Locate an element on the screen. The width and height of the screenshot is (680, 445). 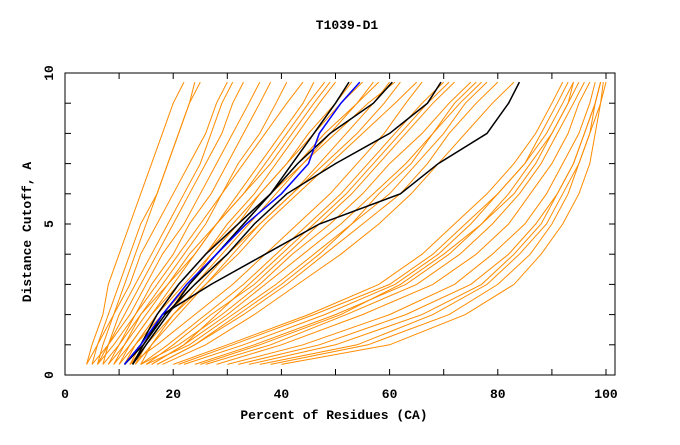
y-tick-label: 10 is located at coordinates (49, 73).